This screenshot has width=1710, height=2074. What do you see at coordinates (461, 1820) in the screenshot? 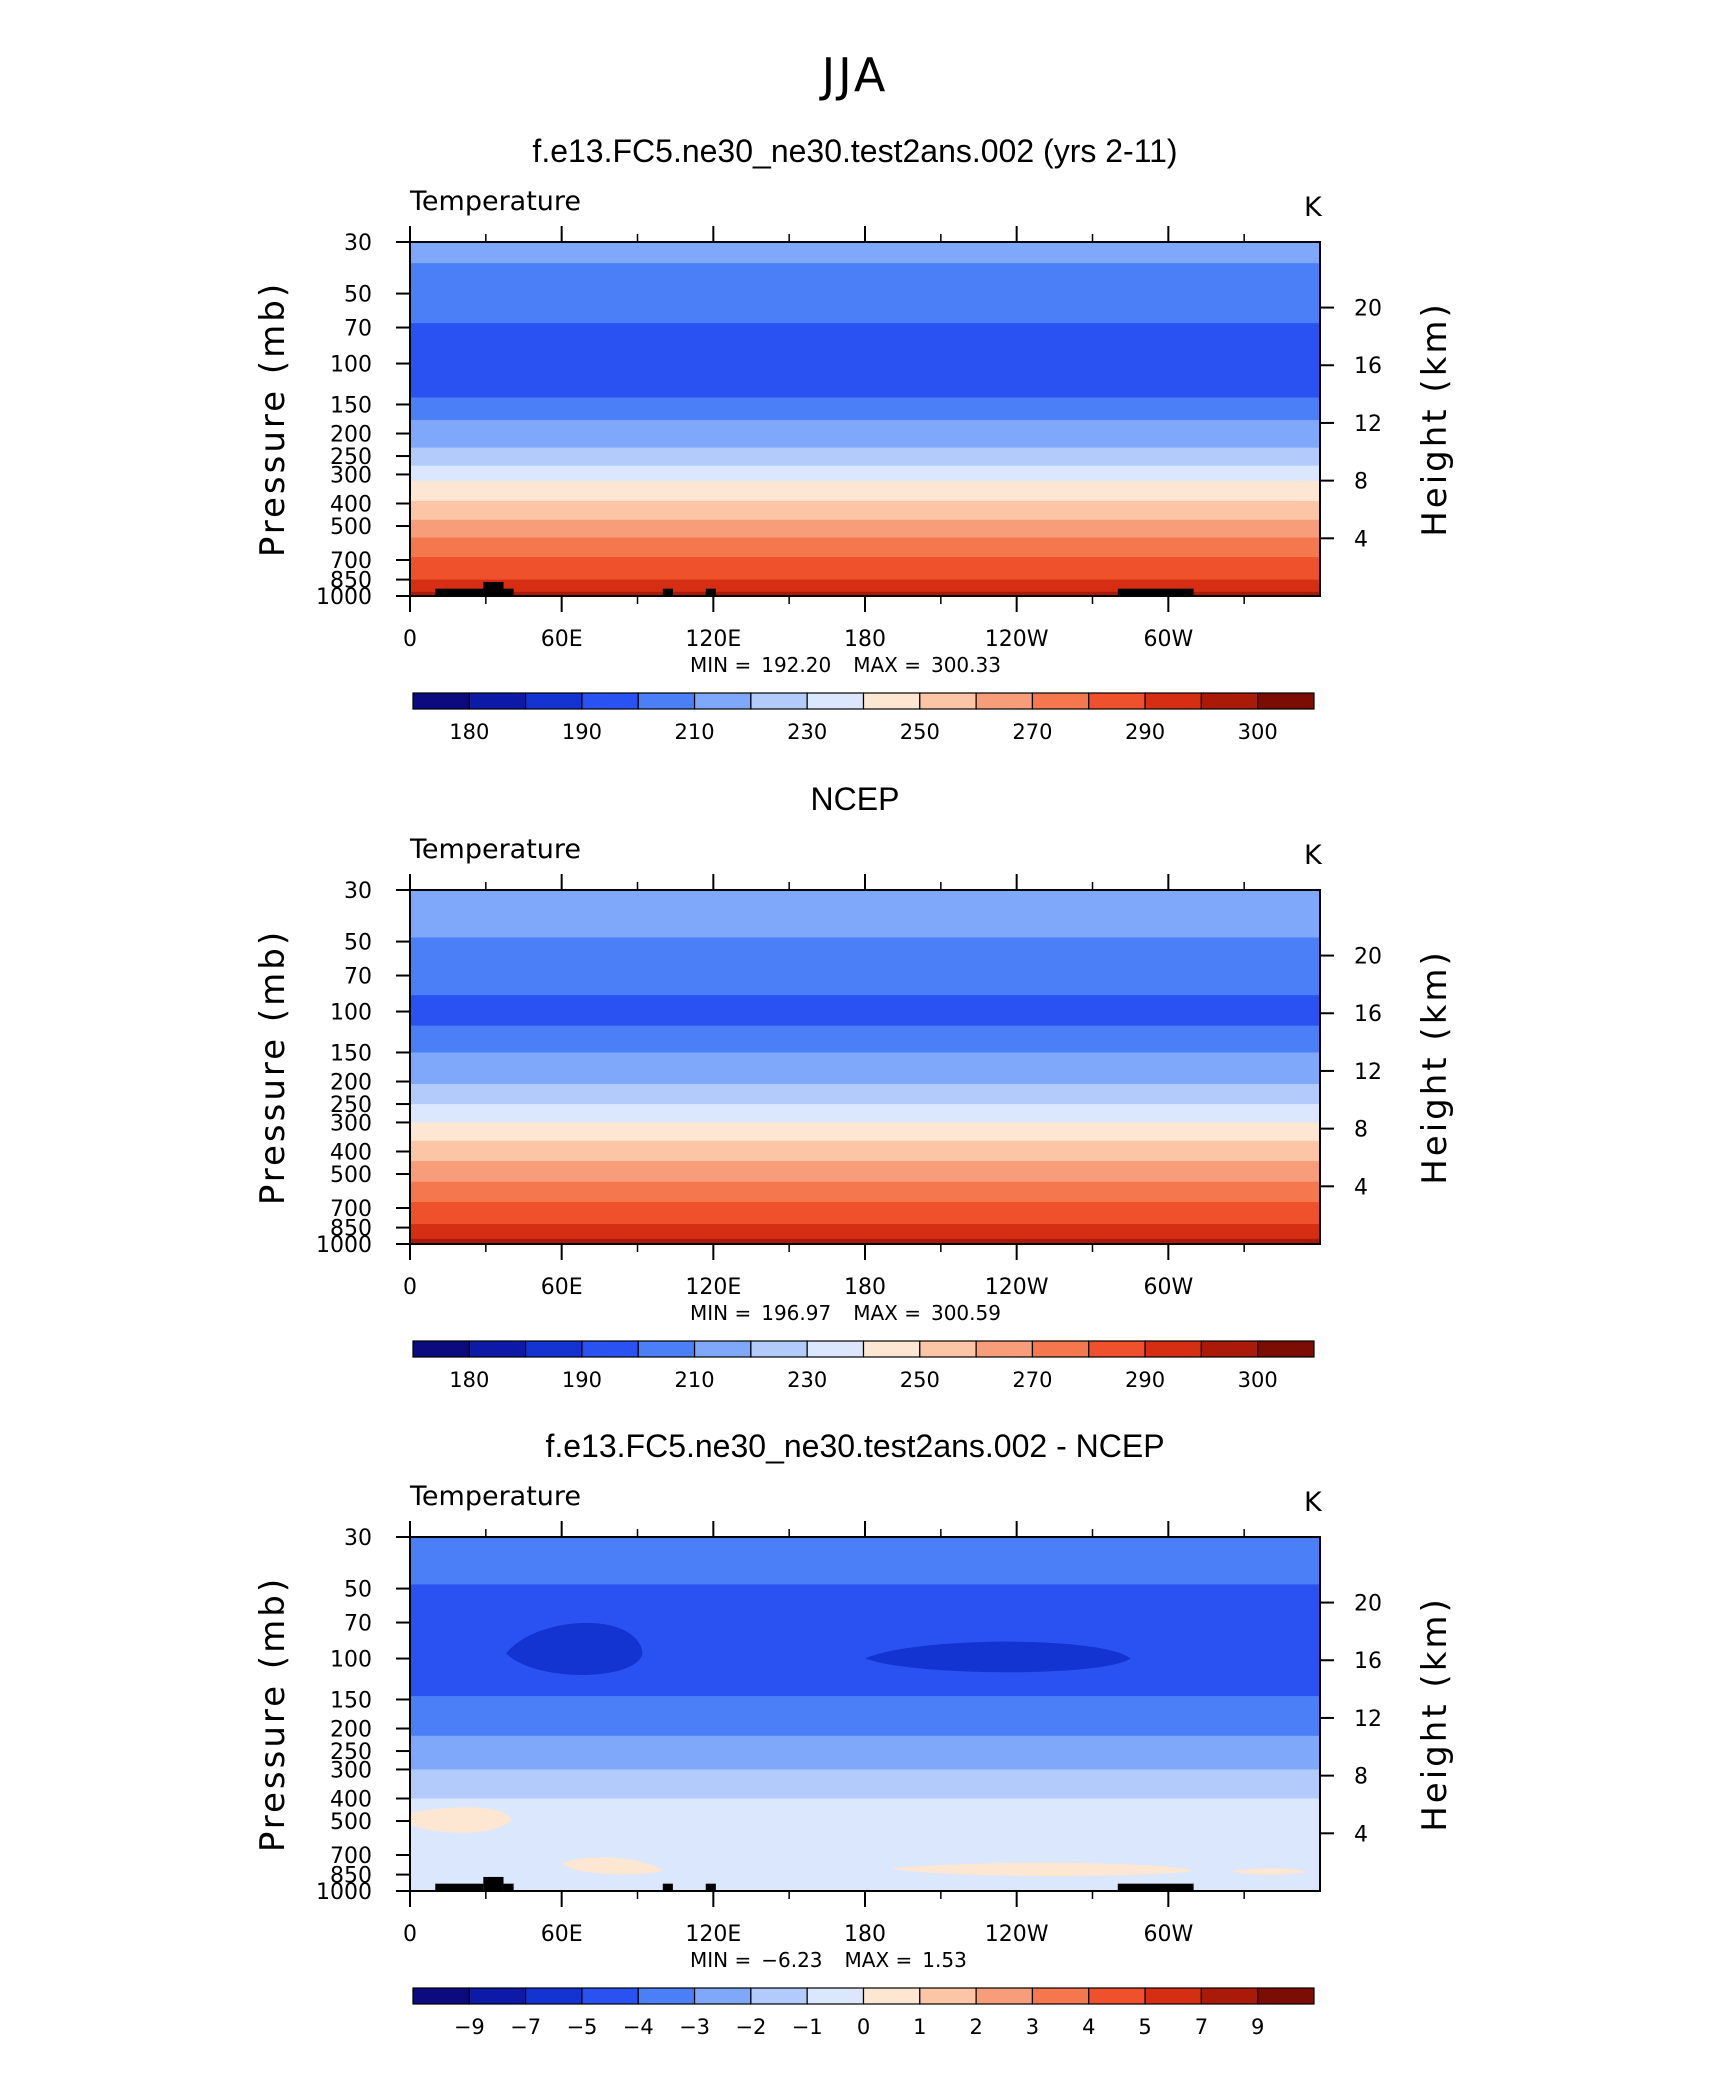
I see `warm-patch-west` at bounding box center [461, 1820].